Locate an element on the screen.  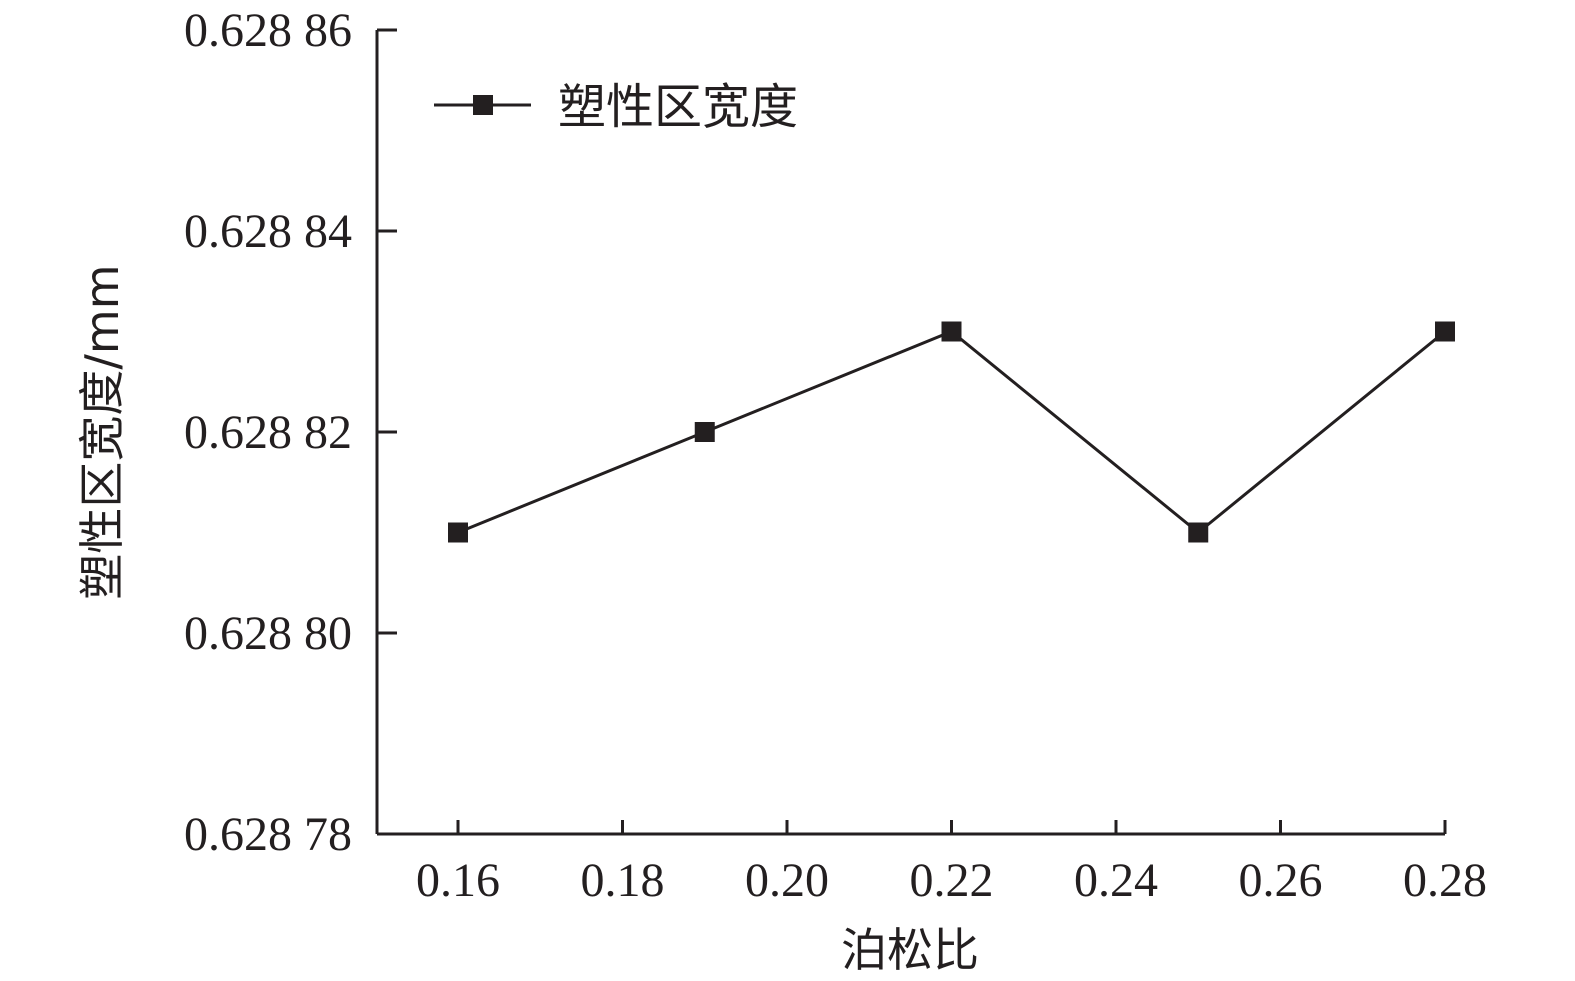
series-line is located at coordinates (951, 432).